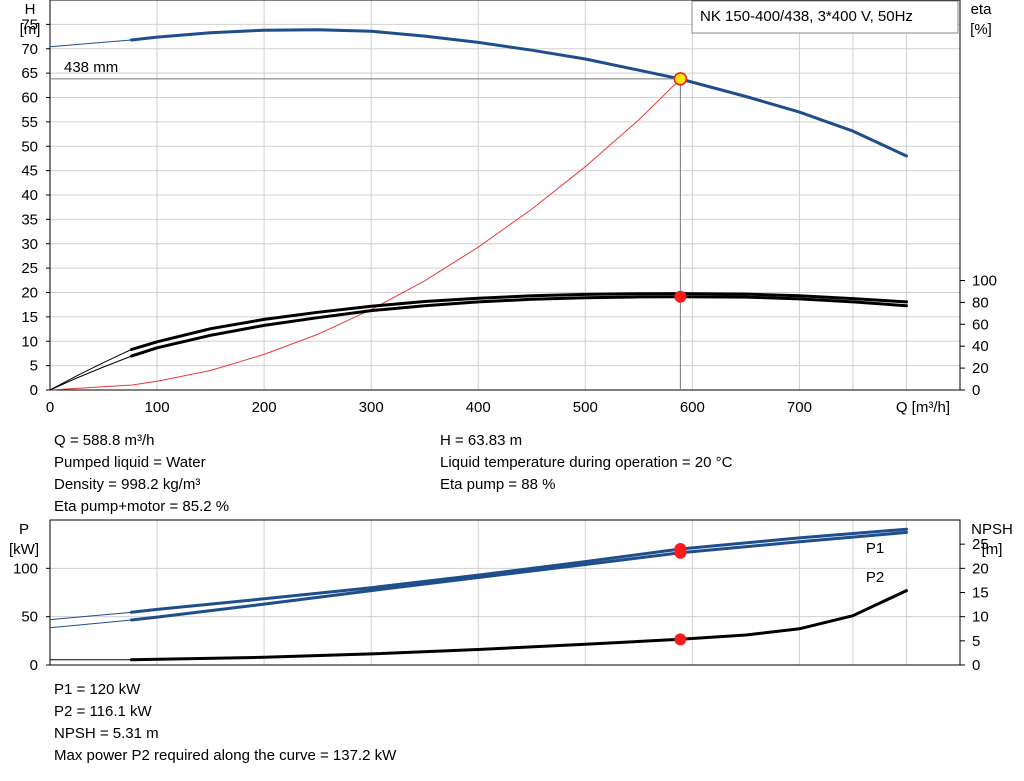 The width and height of the screenshot is (1024, 781). I want to click on y-tick-label-bottom: 0, so click(34, 665).